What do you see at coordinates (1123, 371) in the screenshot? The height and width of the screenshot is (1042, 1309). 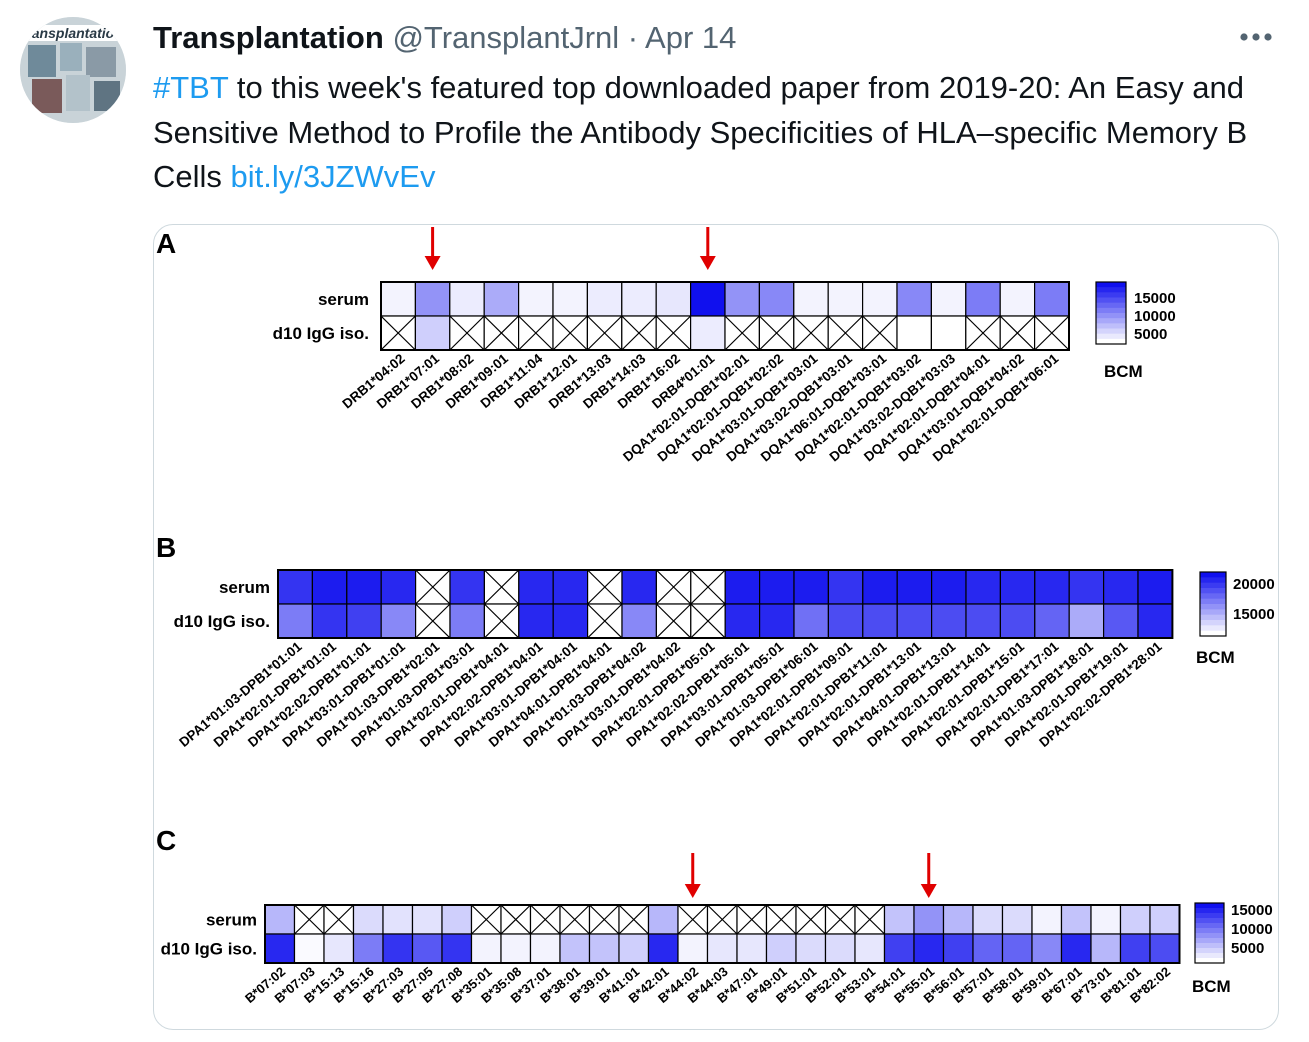 I see `legend-title: BCM` at bounding box center [1123, 371].